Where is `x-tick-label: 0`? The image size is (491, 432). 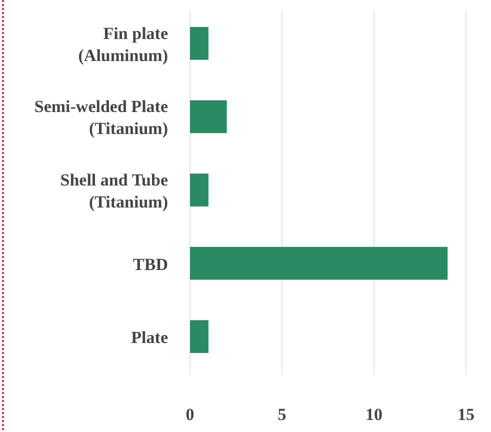
x-tick-label: 0 is located at coordinates (190, 414).